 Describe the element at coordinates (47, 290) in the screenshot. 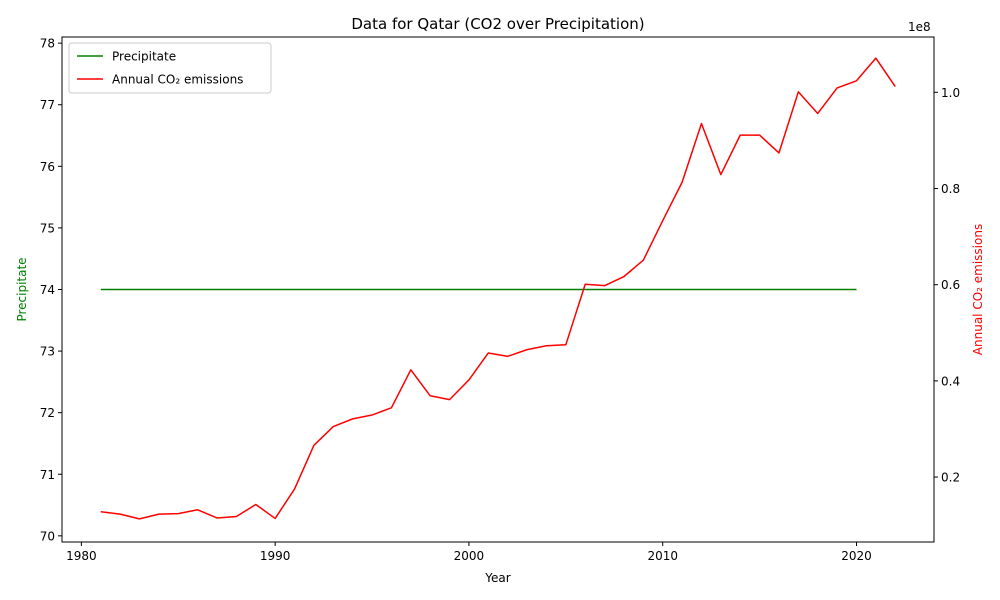

I see `y-left-tick-label: 74` at that location.